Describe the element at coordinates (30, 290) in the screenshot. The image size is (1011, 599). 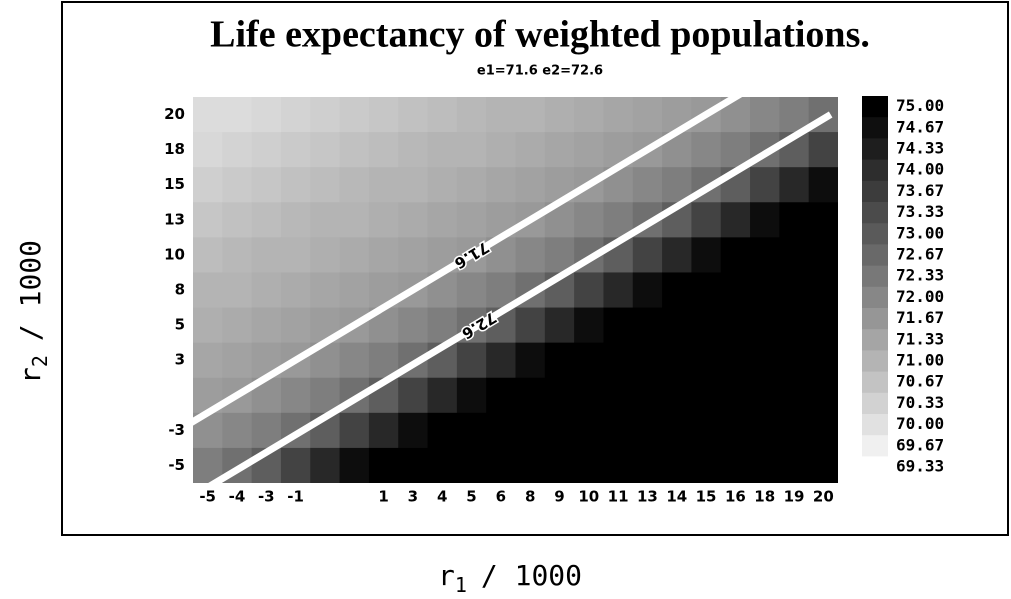
I see `y-label-rest: / 1000` at that location.